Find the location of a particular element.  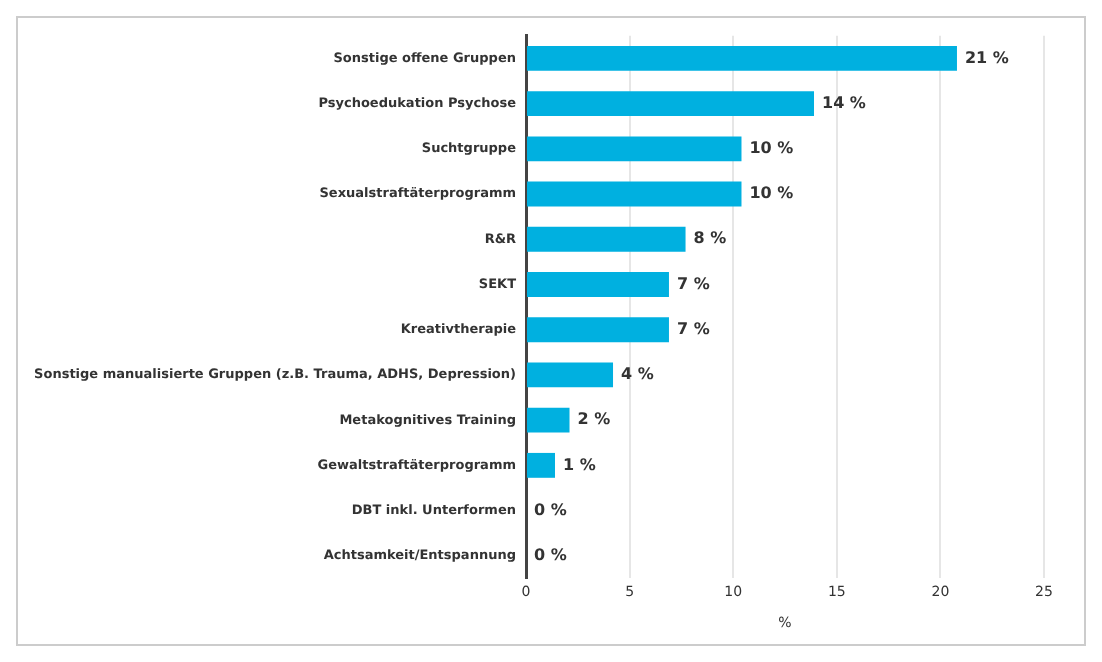

data-label: 14 % is located at coordinates (844, 102).